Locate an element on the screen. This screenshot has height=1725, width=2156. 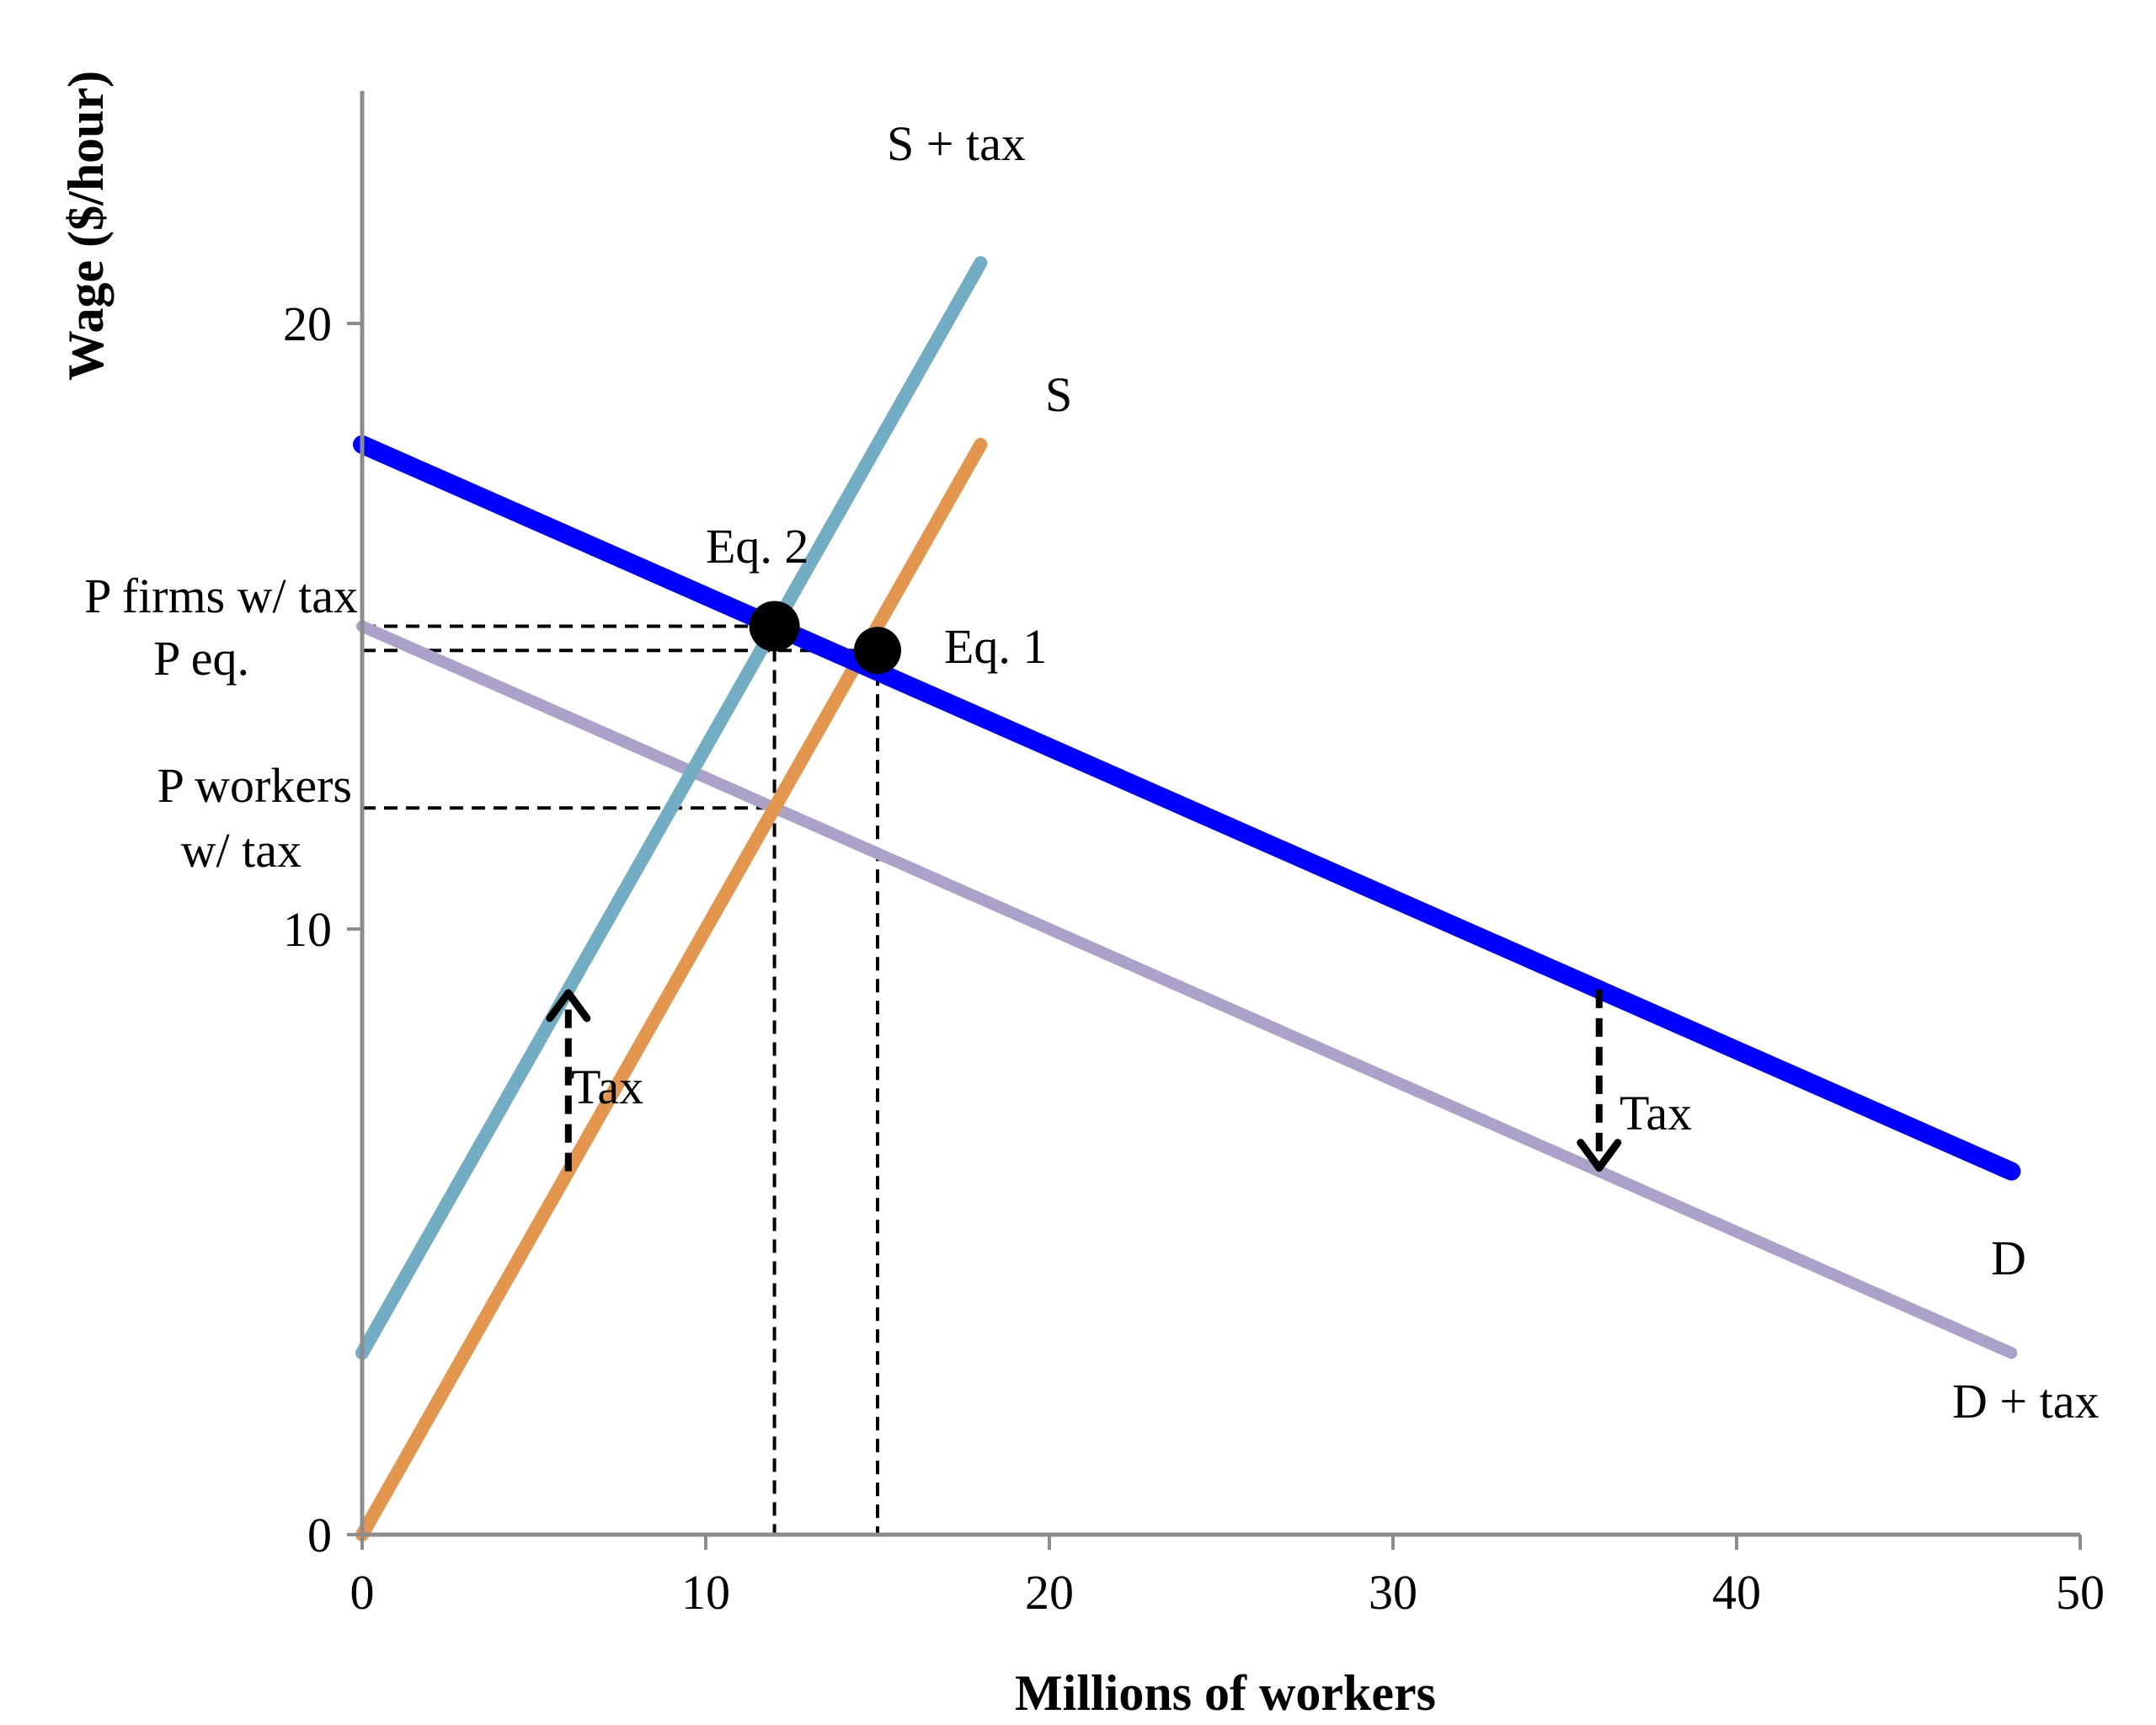
price-label-workers-line1: P workers is located at coordinates (254, 785).